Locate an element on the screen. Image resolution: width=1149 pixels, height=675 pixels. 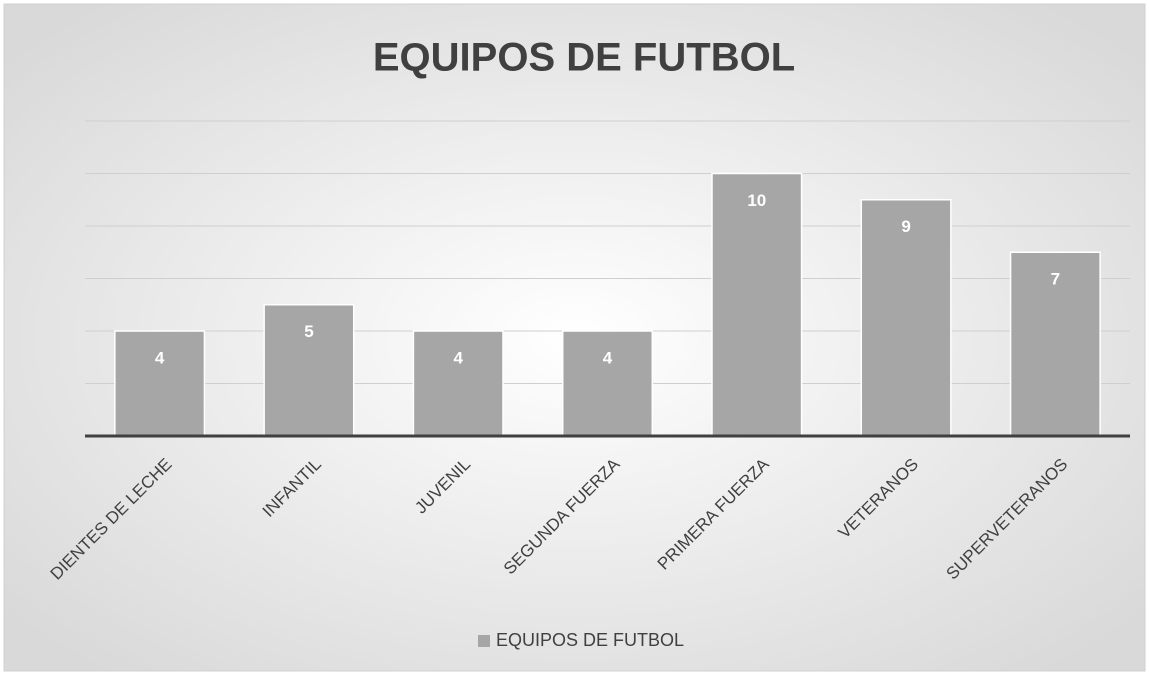
data-label: 10 is located at coordinates (756, 200).